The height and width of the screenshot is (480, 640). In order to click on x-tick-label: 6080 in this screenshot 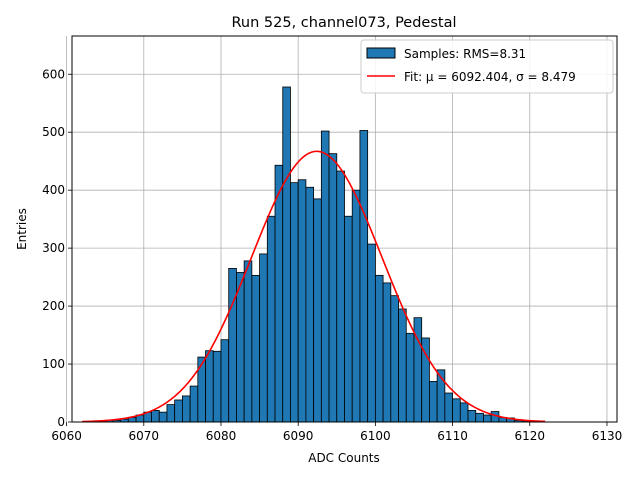, I will do `click(221, 436)`.